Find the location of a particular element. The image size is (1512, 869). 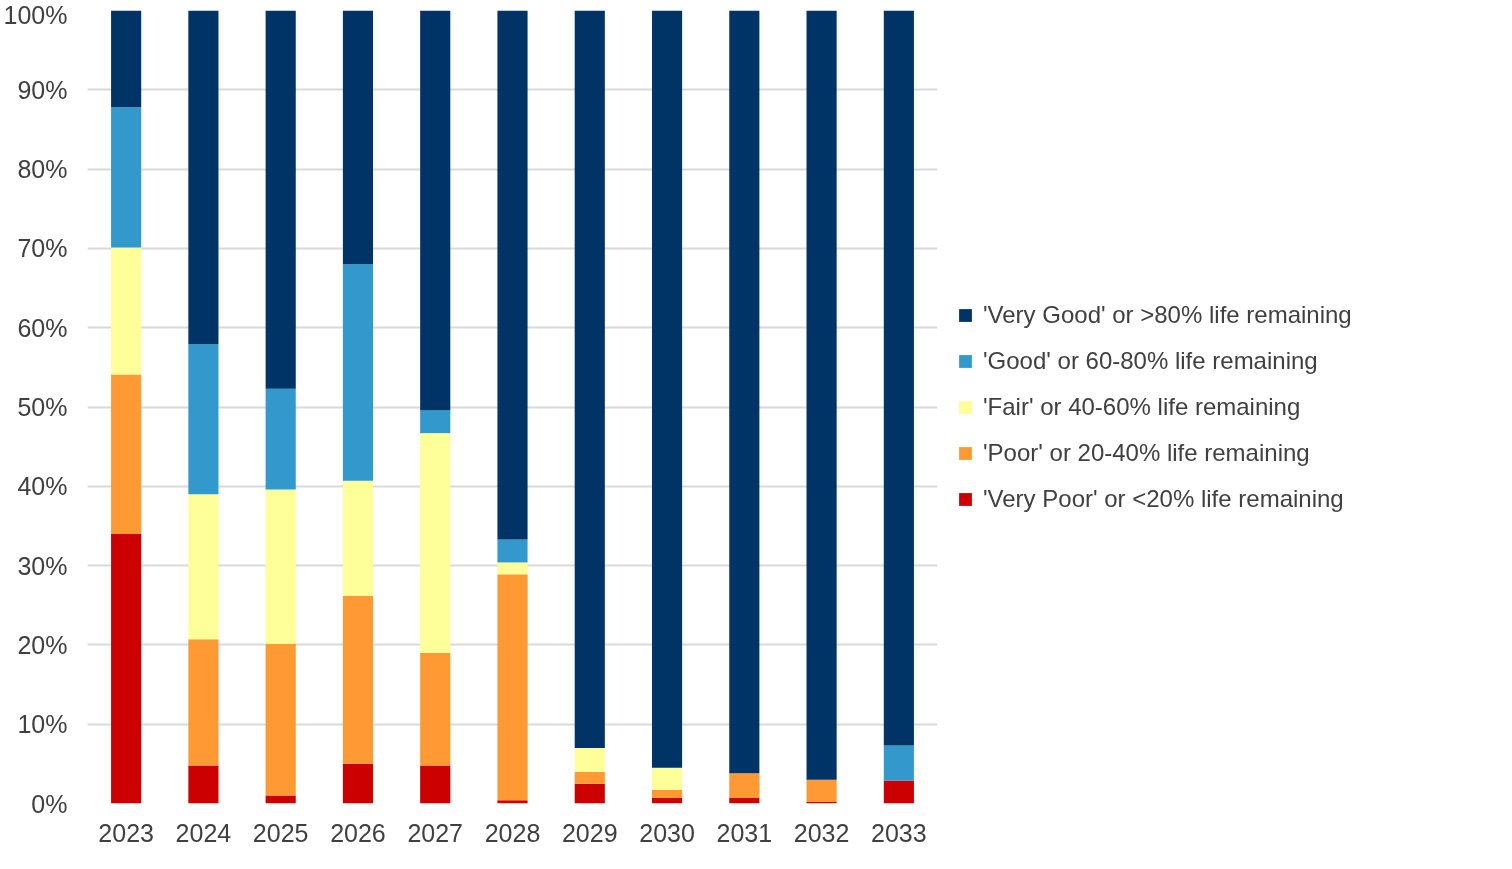

x-tick-label: 2030 is located at coordinates (667, 832).